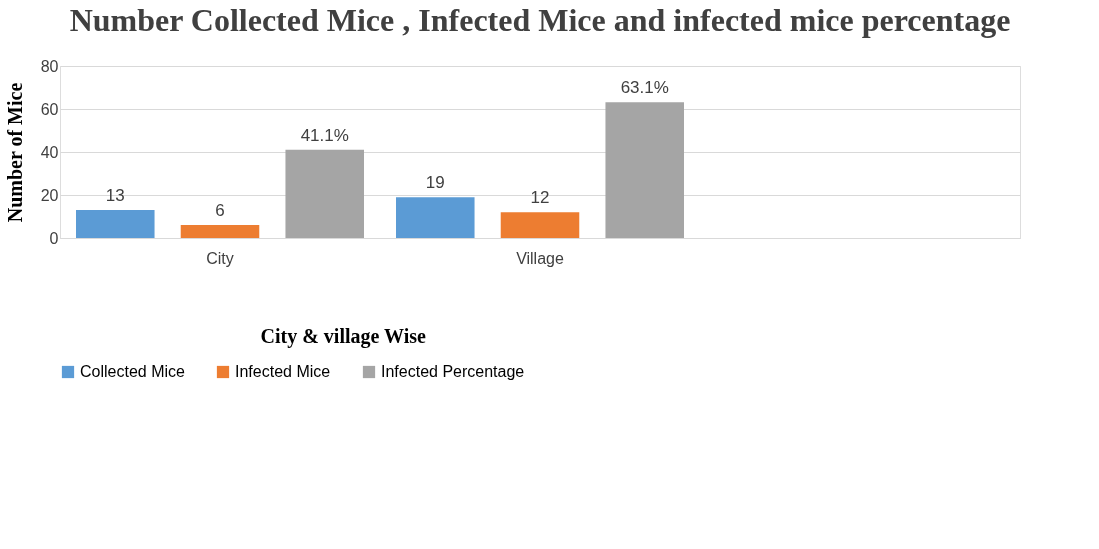 This screenshot has height=549, width=1099. I want to click on data-label: 19, so click(435, 183).